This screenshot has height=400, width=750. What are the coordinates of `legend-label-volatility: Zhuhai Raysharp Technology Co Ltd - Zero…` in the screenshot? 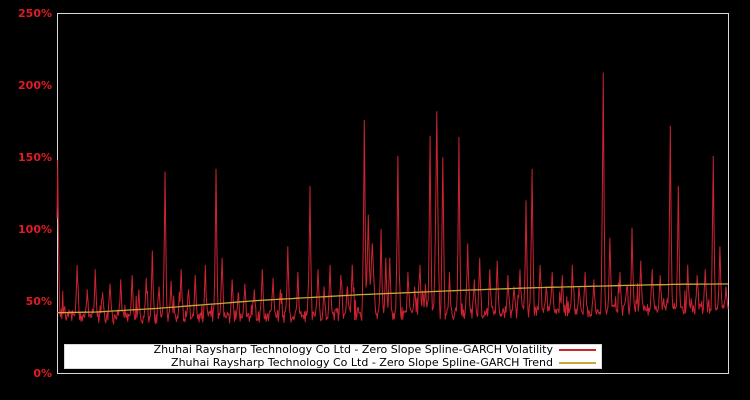 It's located at (353, 349).